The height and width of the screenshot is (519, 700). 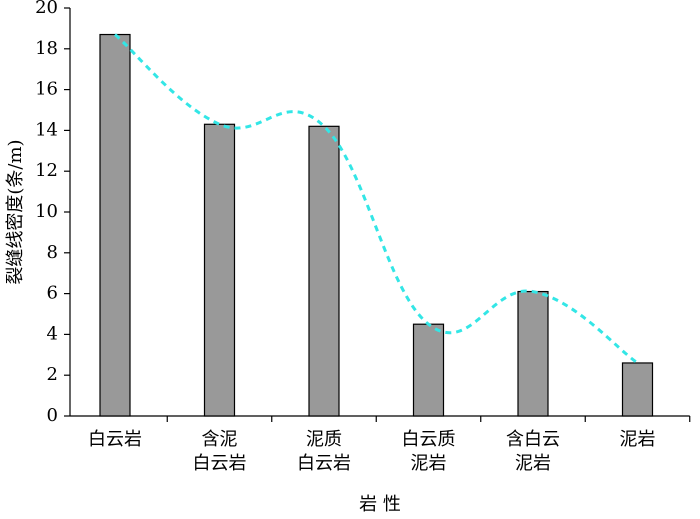 I want to click on x-tick-label: 白云质, so click(x=429, y=439).